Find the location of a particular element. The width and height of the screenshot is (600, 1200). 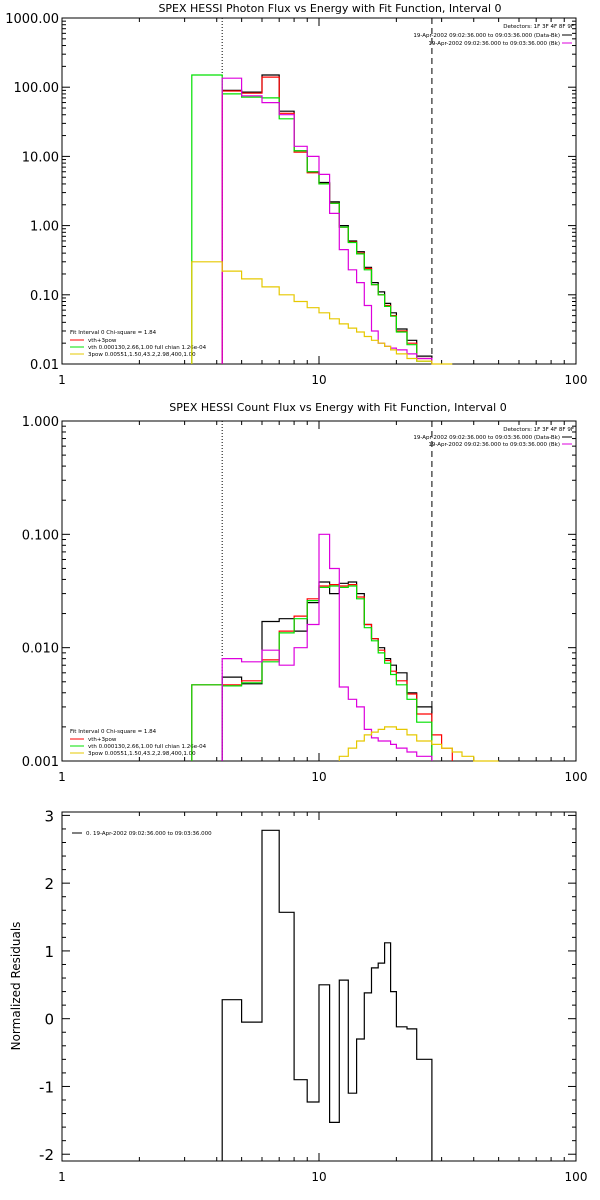

count-flux-green-series is located at coordinates (312, 673).